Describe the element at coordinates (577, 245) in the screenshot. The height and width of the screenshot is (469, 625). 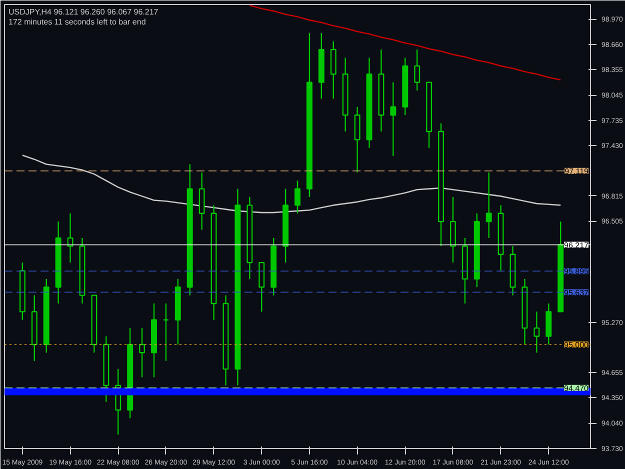
I see `ref-line-label: 96.217` at that location.